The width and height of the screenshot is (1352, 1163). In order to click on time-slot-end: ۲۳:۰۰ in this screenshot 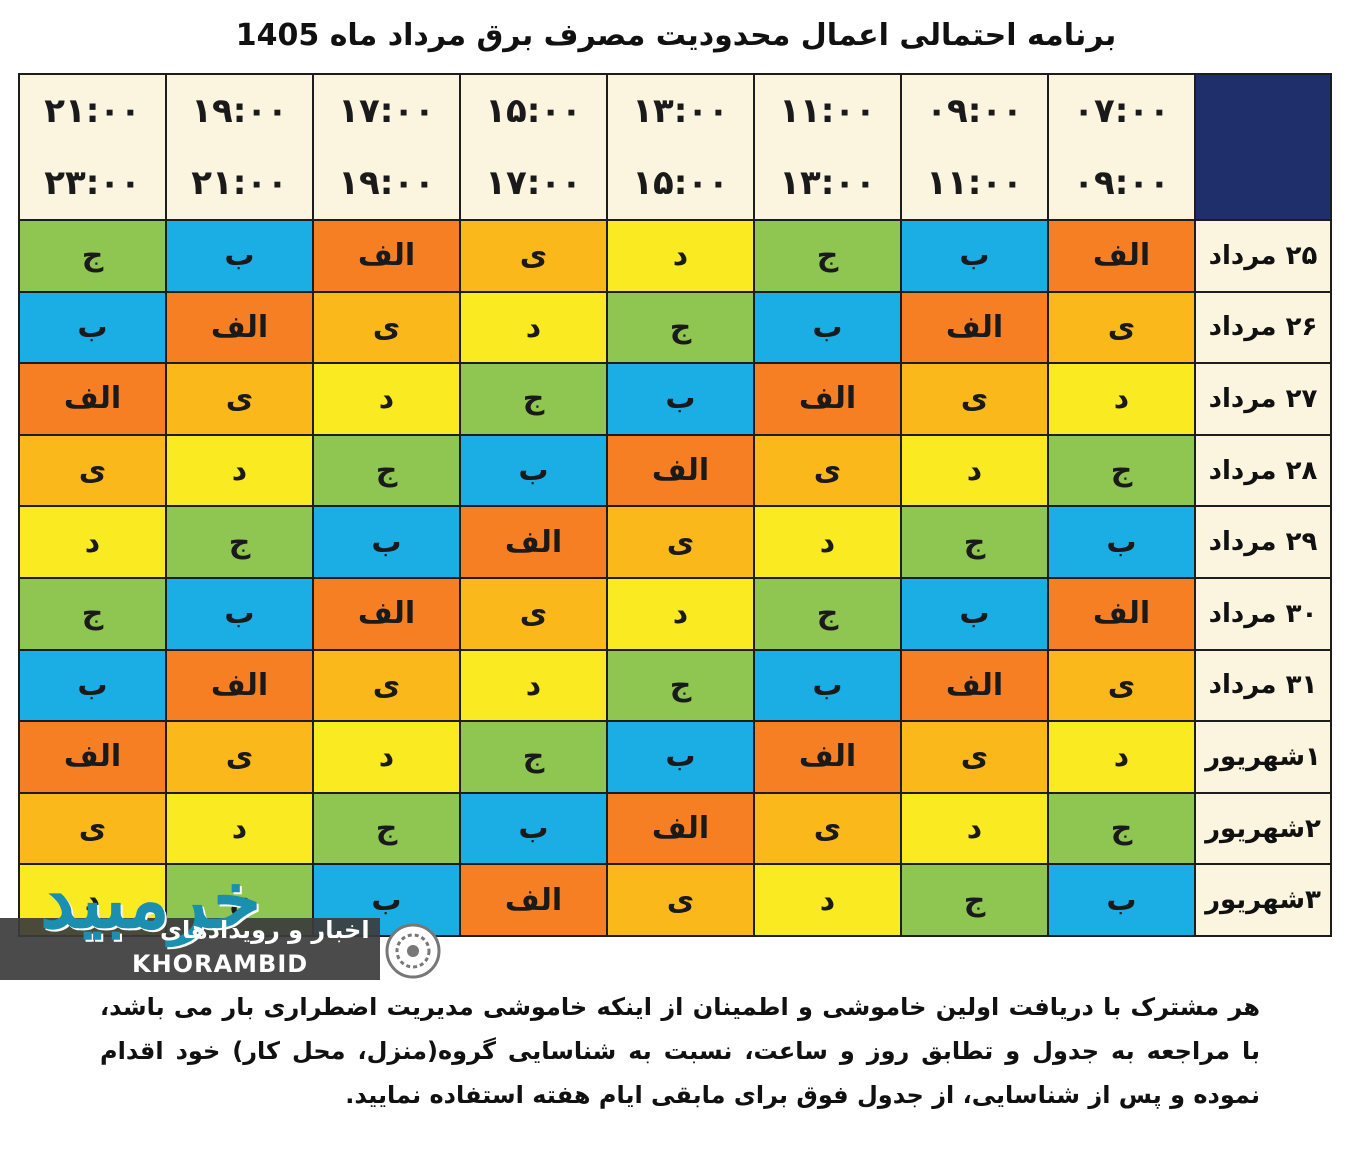, I will do `click(92, 183)`.